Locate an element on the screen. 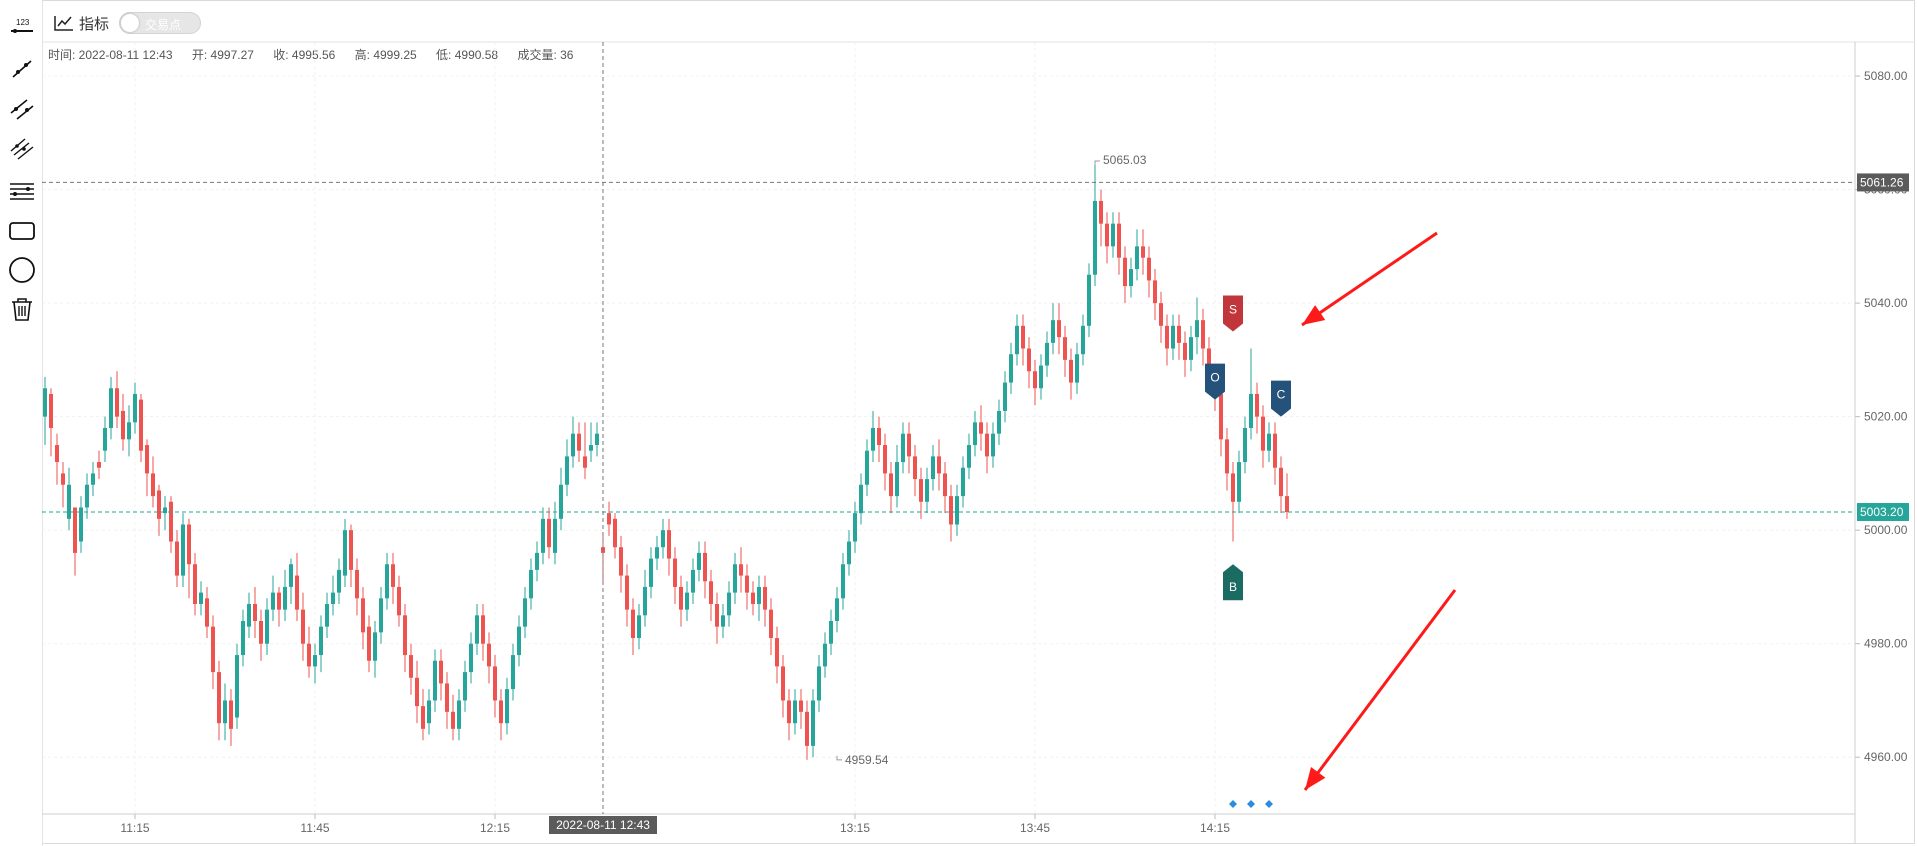  trade-points-toggle: 交易点 is located at coordinates (160, 23).